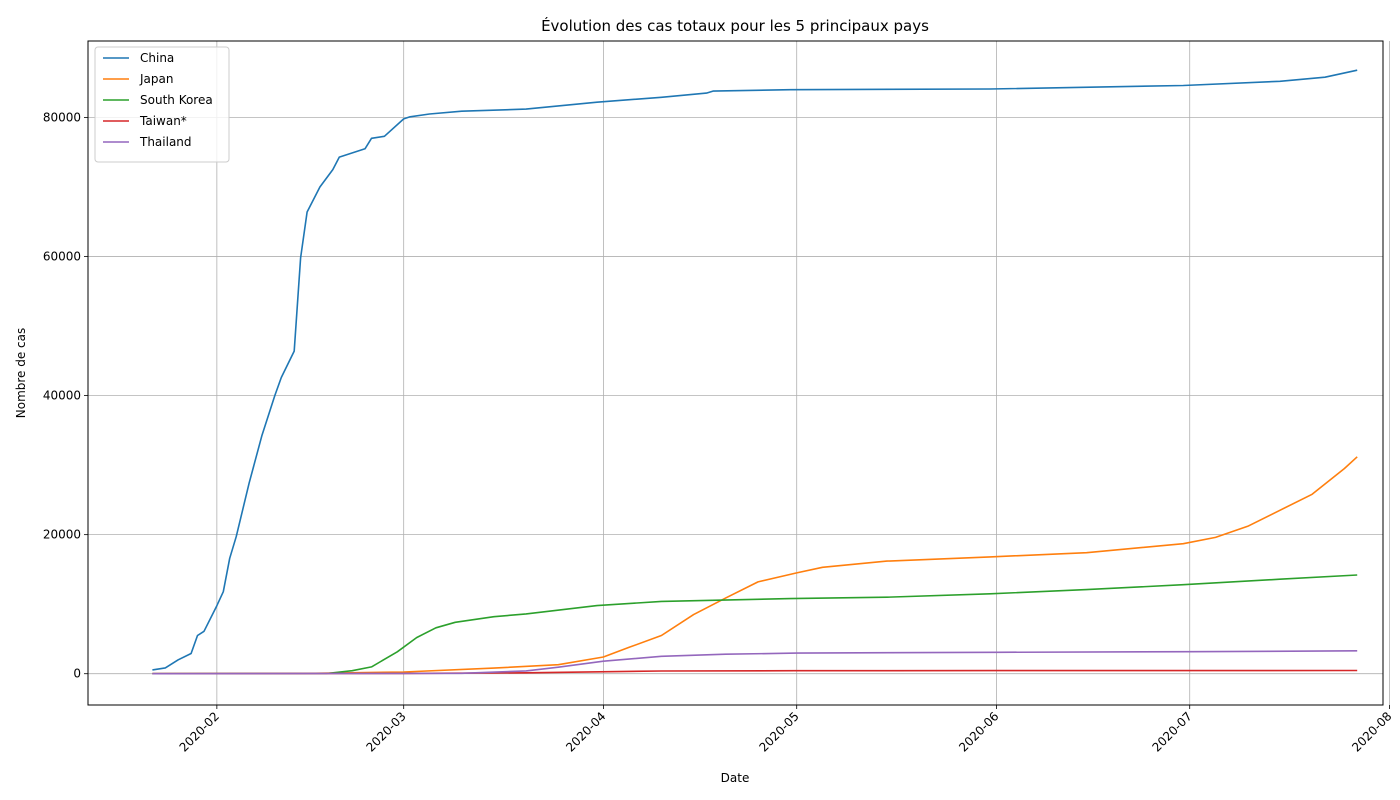 Image resolution: width=1400 pixels, height=800 pixels. What do you see at coordinates (21, 373) in the screenshot?
I see `y-axis-title: Nombre de cas` at bounding box center [21, 373].